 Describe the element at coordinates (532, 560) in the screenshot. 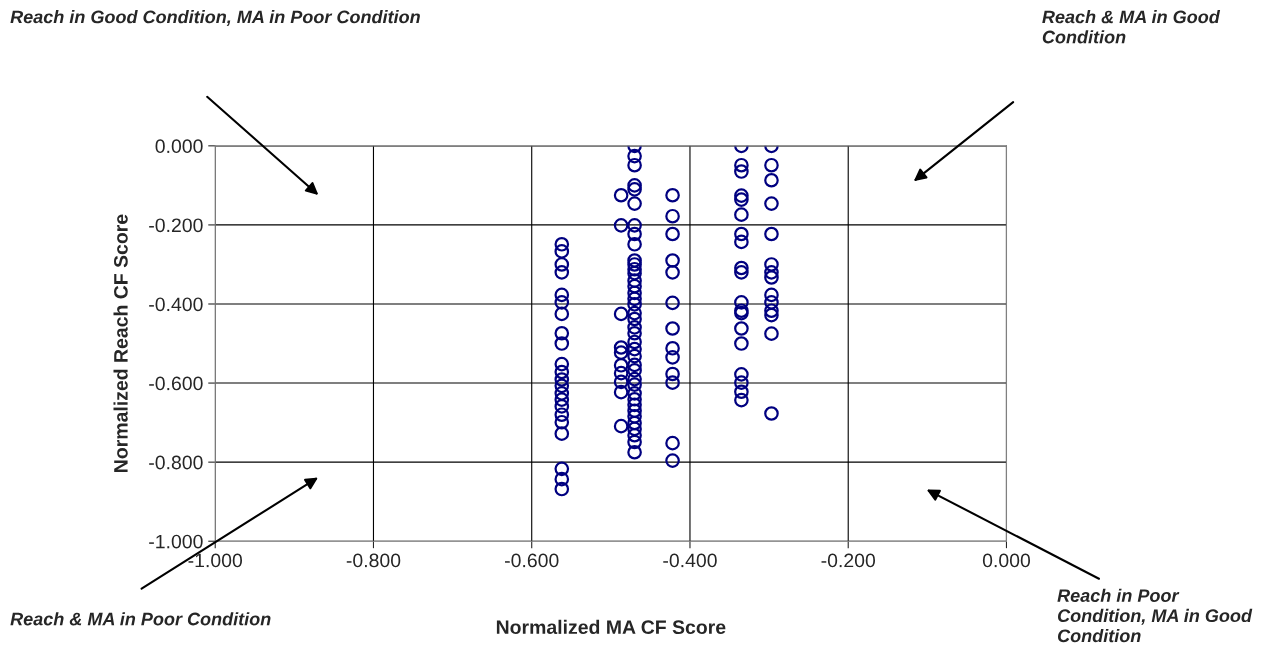

I see `x-tick-label: -0.600` at that location.